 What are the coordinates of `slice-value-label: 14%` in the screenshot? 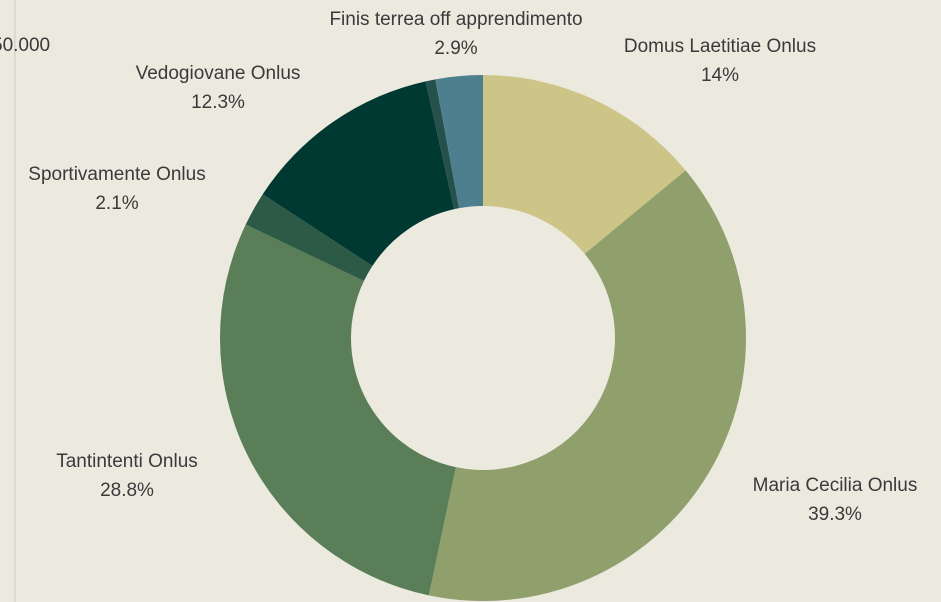 It's located at (720, 75).